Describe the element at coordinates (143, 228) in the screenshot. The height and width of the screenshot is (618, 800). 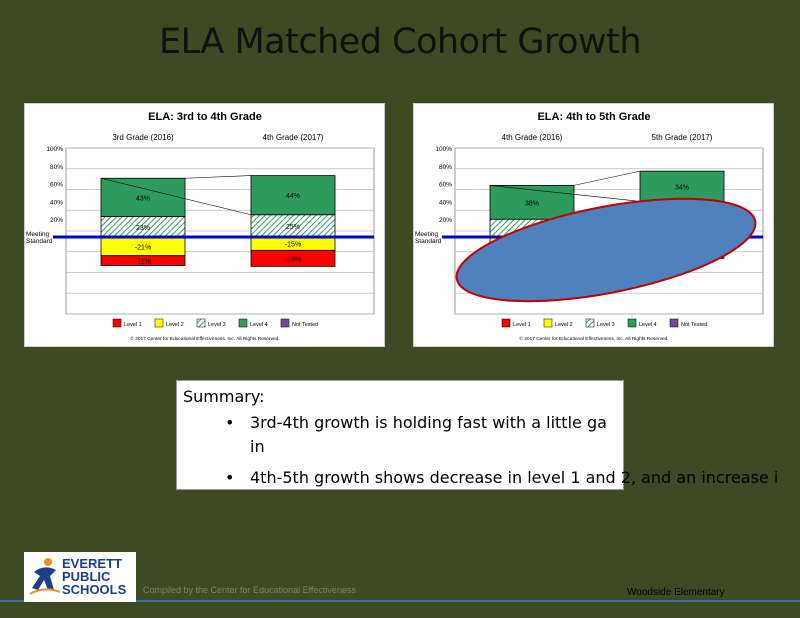
I see `data-label: 23%` at that location.